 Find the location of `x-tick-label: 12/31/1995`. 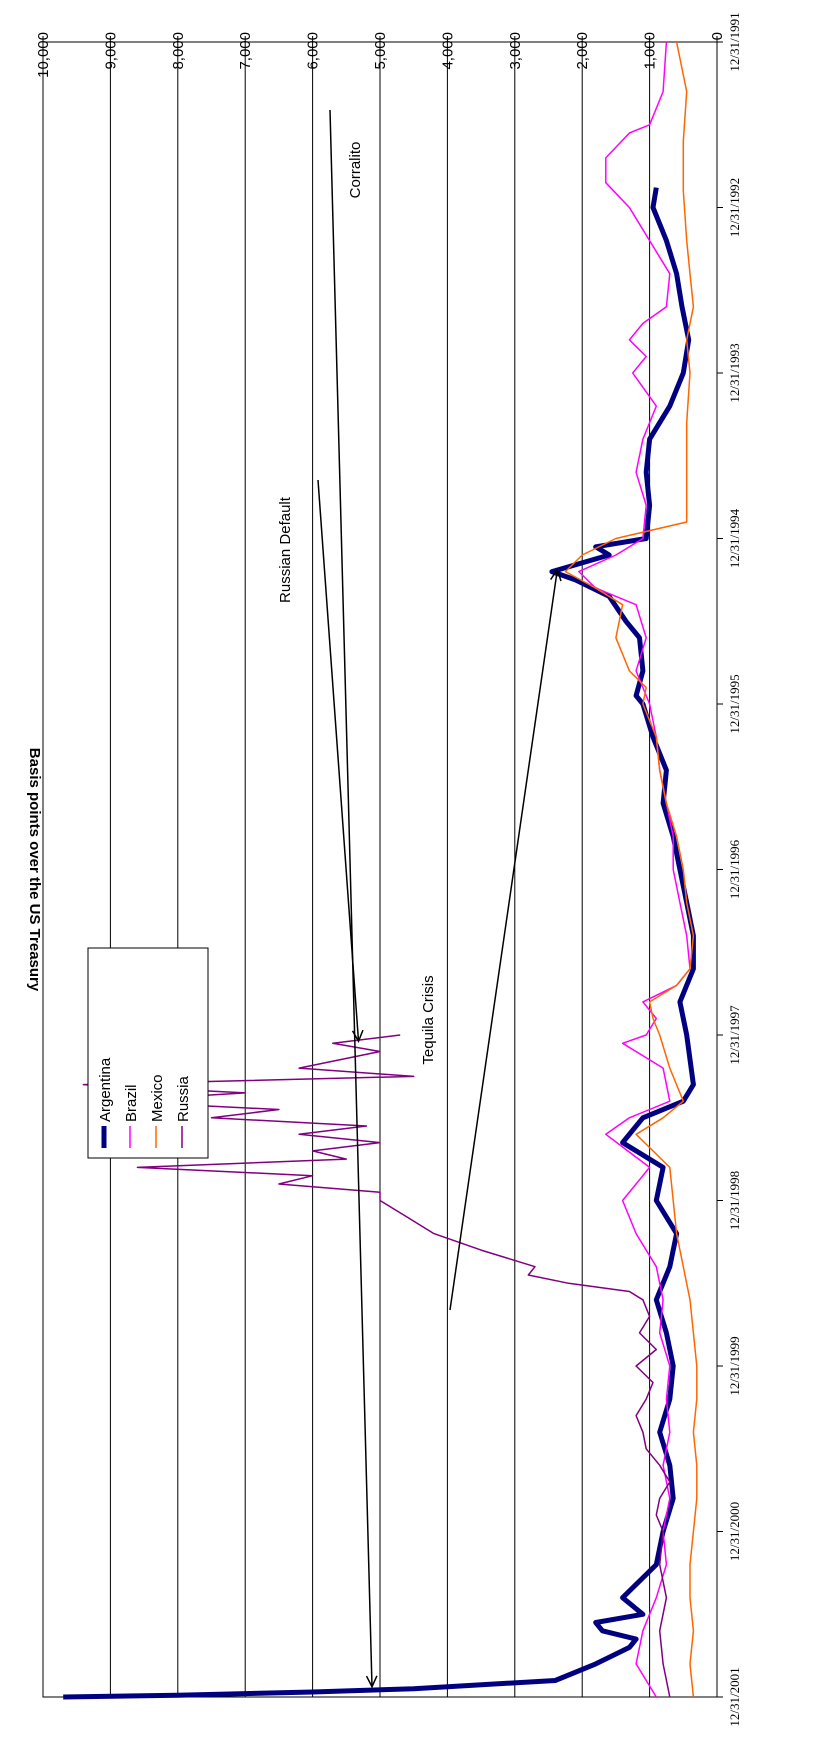

x-tick-label: 12/31/1995 is located at coordinates (734, 703).